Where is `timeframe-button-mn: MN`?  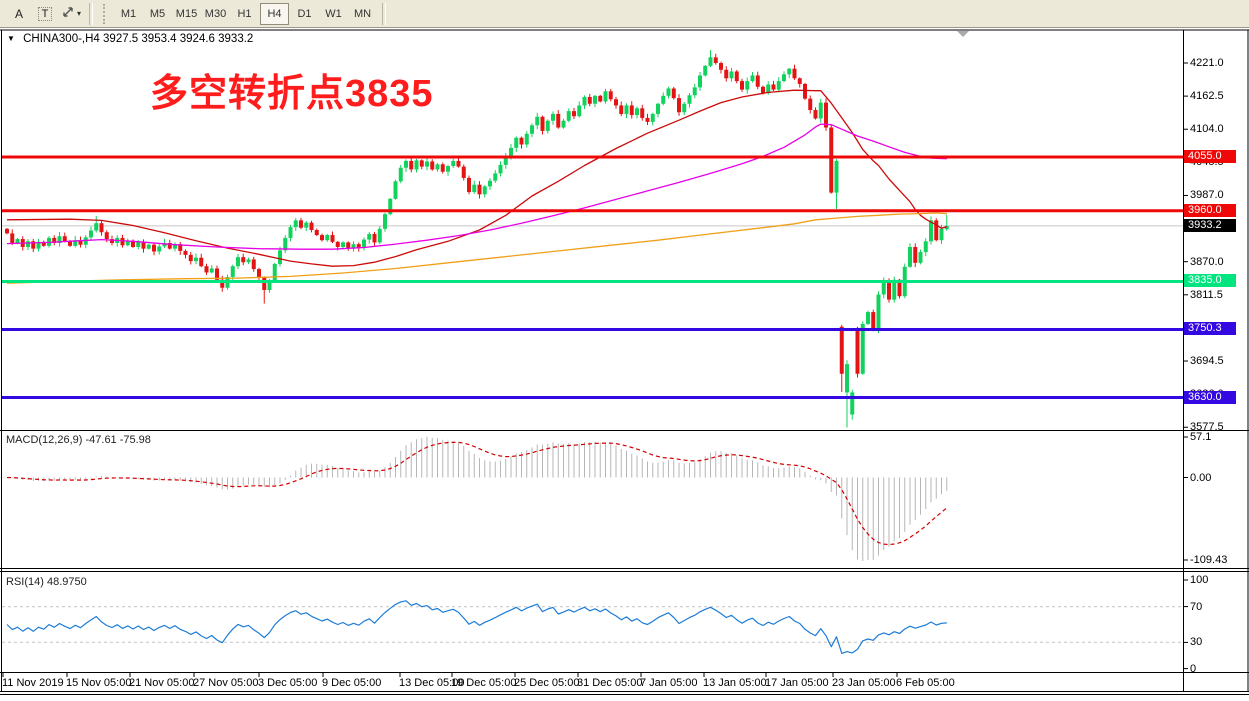
timeframe-button-mn: MN is located at coordinates (362, 13).